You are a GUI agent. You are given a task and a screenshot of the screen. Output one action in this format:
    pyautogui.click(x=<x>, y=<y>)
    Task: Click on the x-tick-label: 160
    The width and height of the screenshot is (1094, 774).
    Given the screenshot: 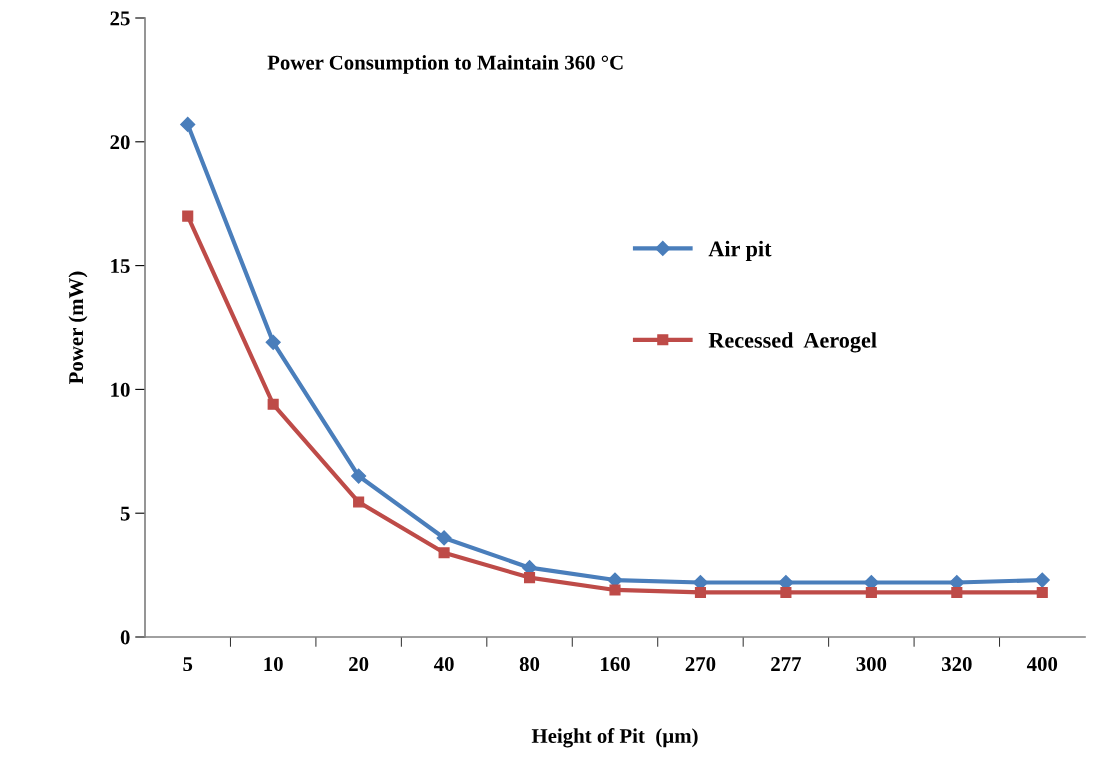 What is the action you would take?
    pyautogui.click(x=615, y=664)
    